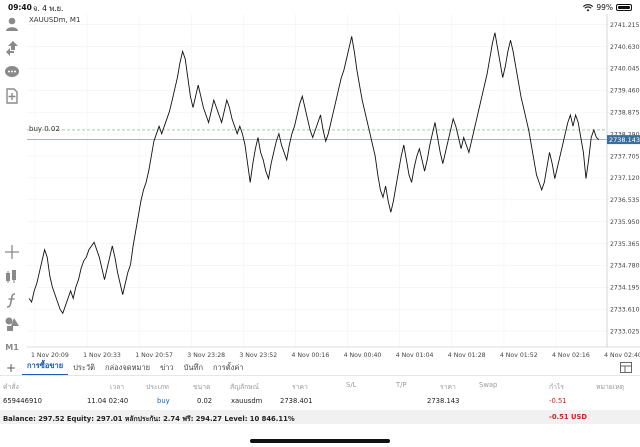  I want to click on price-tick-label: 2740.045, so click(625, 69).